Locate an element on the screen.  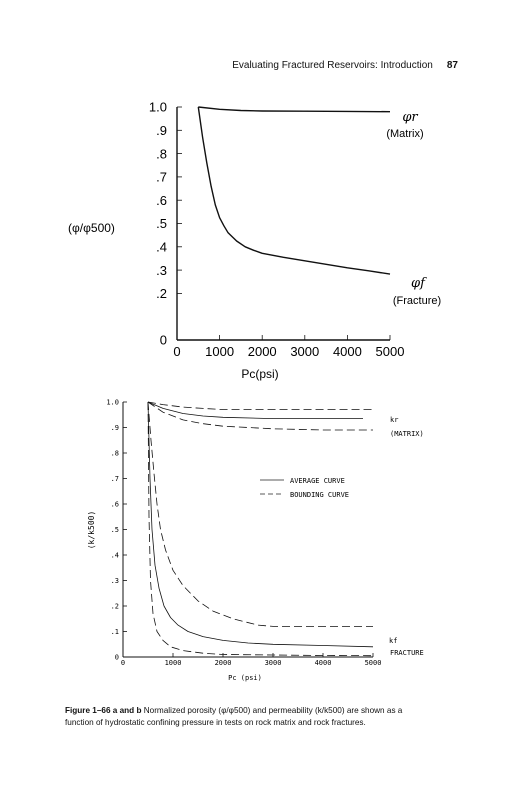
a-y-tick-label: .9 is located at coordinates (161, 130).